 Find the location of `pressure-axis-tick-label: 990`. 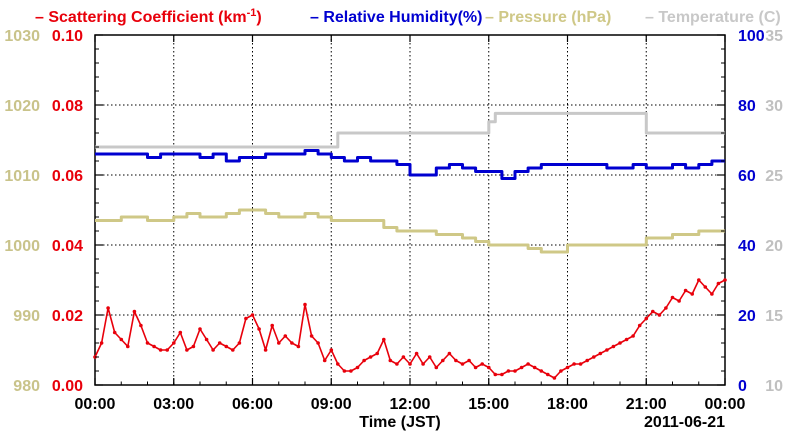

pressure-axis-tick-label: 990 is located at coordinates (26, 316).